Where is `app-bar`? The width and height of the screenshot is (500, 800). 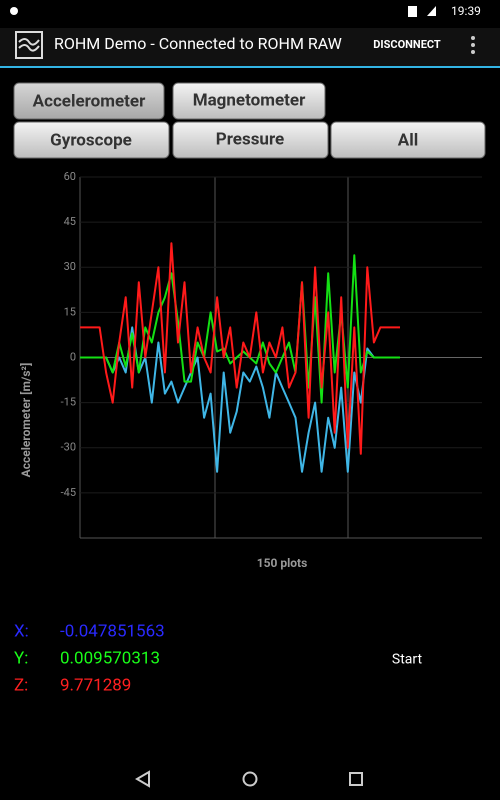
app-bar is located at coordinates (250, 47).